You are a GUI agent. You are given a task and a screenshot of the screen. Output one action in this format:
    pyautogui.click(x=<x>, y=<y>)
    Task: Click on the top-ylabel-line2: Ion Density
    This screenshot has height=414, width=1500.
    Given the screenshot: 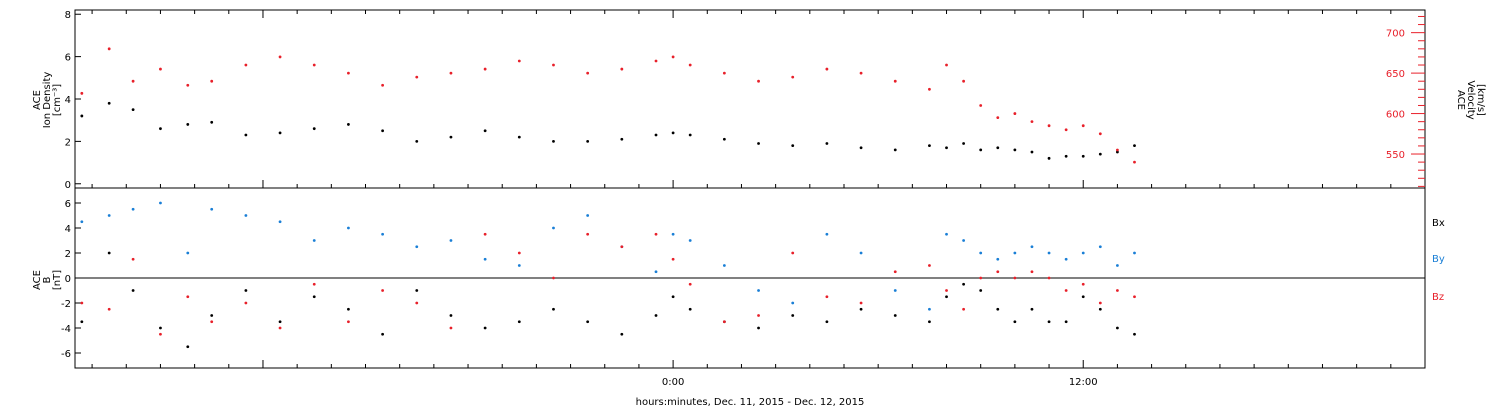 What is the action you would take?
    pyautogui.click(x=47, y=100)
    